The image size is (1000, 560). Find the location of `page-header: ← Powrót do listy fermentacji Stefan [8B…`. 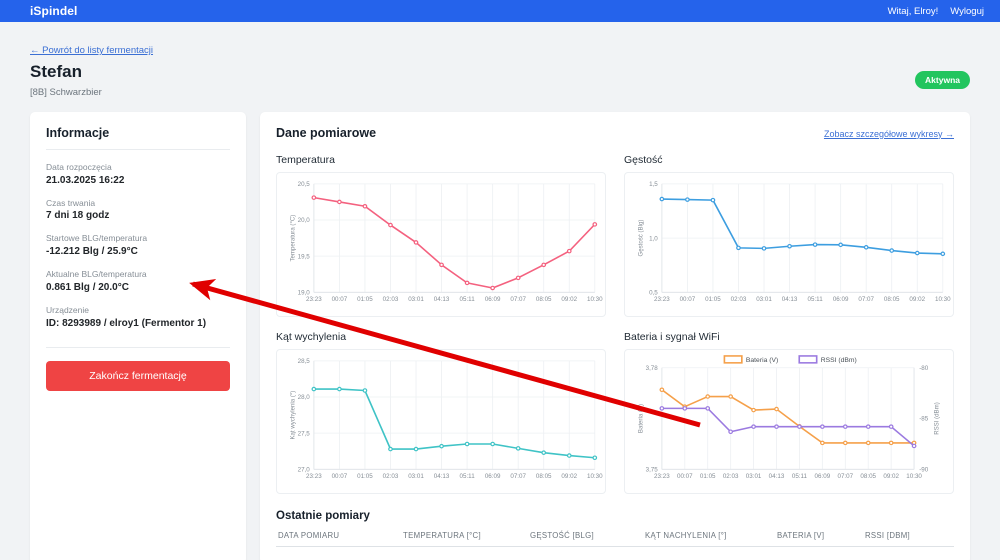

page-header: ← Powrót do listy fermentacji Stefan [8B… is located at coordinates (500, 60).